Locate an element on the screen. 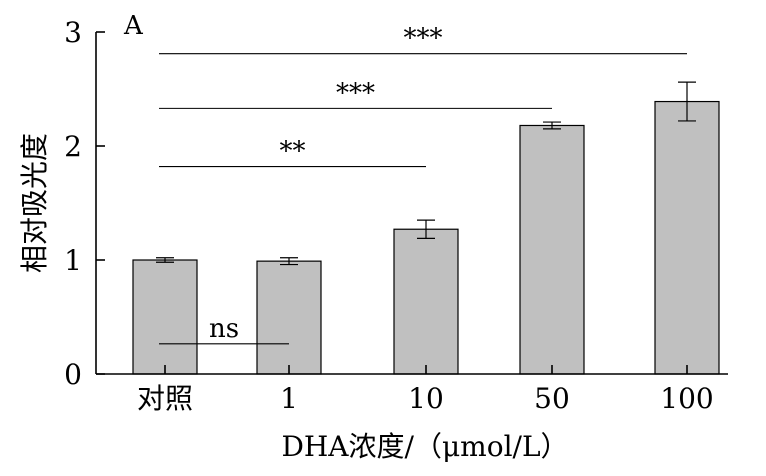  y-axis-title: 相对吸光度 is located at coordinates (34, 203).